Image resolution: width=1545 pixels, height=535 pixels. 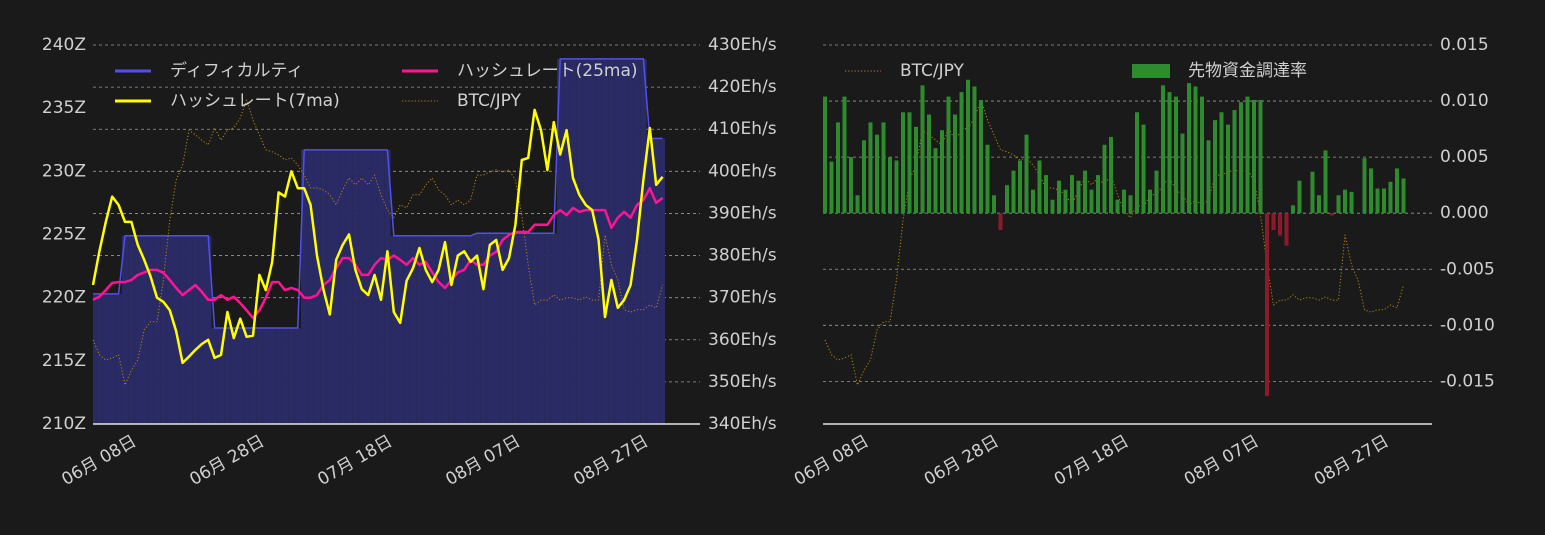 What do you see at coordinates (255, 101) in the screenshot?
I see `legend-label: ハッシュレート(7ma)` at bounding box center [255, 101].